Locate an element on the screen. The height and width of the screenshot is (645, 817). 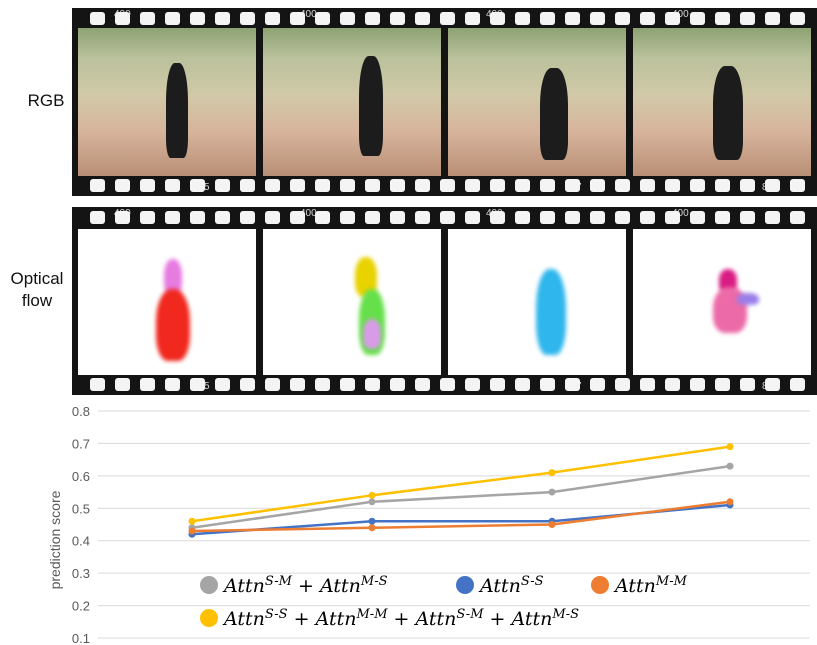
optical-flow-label-line1: Optical is located at coordinates (37, 278).